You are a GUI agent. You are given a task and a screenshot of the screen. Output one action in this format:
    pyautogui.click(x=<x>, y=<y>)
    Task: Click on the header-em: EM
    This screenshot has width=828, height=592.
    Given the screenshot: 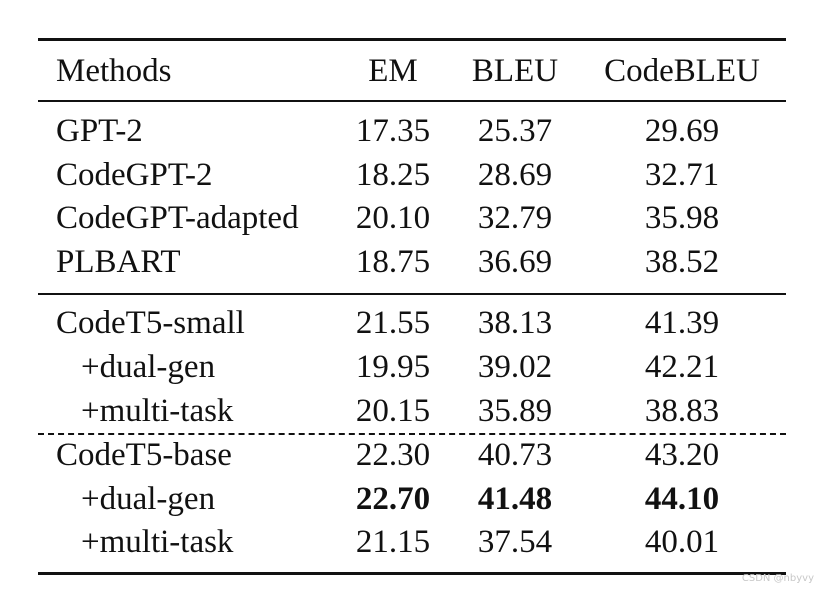 What is the action you would take?
    pyautogui.click(x=393, y=71)
    